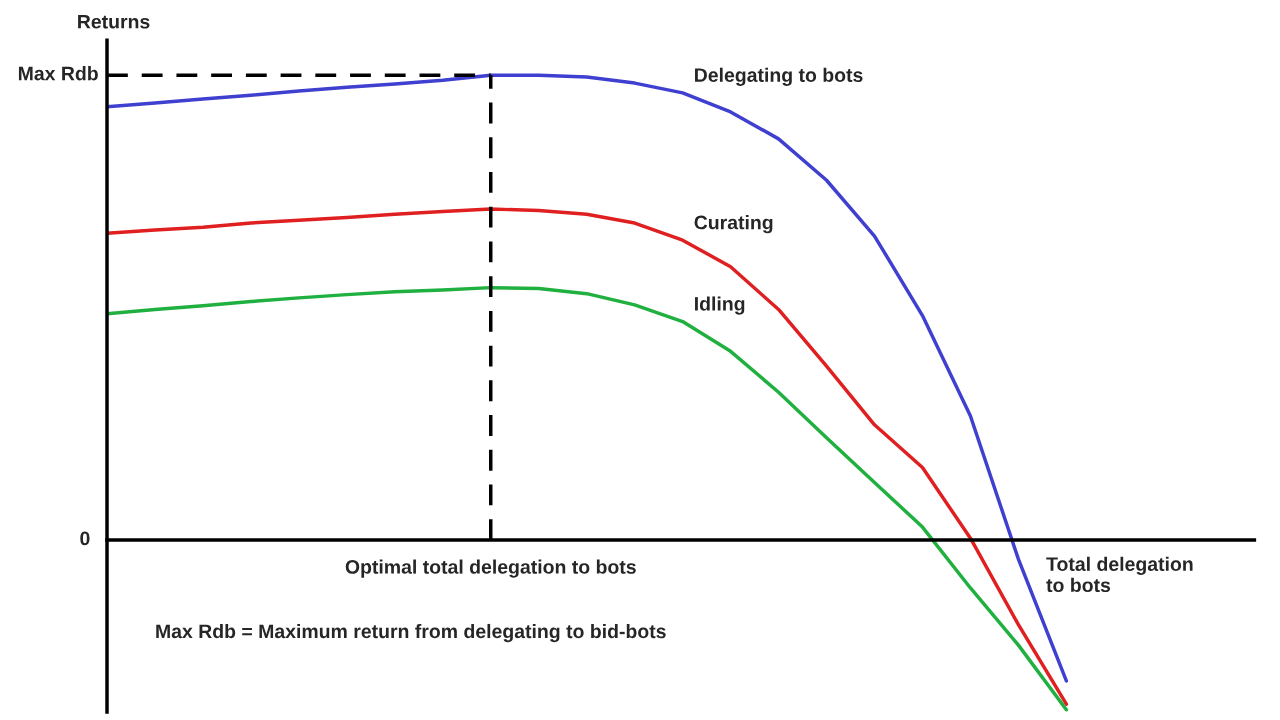 The height and width of the screenshot is (720, 1280). Describe the element at coordinates (85, 538) in the screenshot. I see `annotation: 0` at that location.